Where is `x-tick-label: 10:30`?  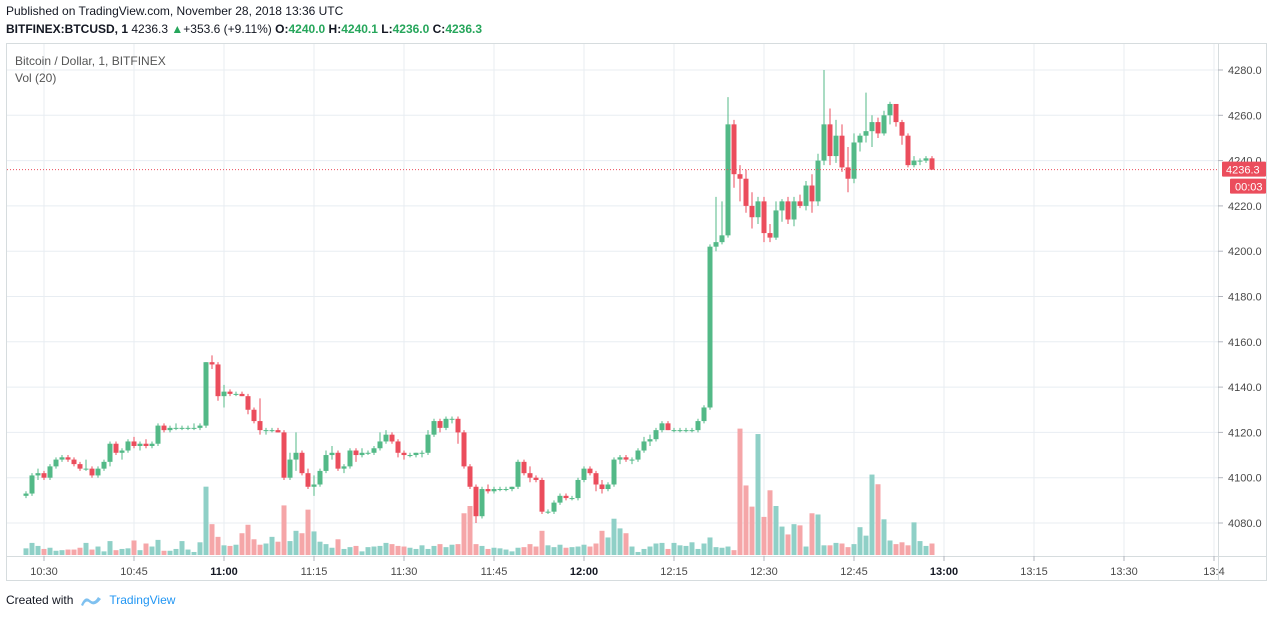
x-tick-label: 10:30 is located at coordinates (44, 572).